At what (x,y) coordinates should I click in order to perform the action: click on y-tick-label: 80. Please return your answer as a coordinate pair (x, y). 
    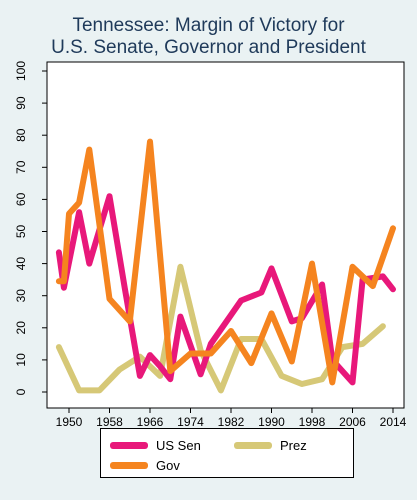
    Looking at the image, I should click on (21, 135).